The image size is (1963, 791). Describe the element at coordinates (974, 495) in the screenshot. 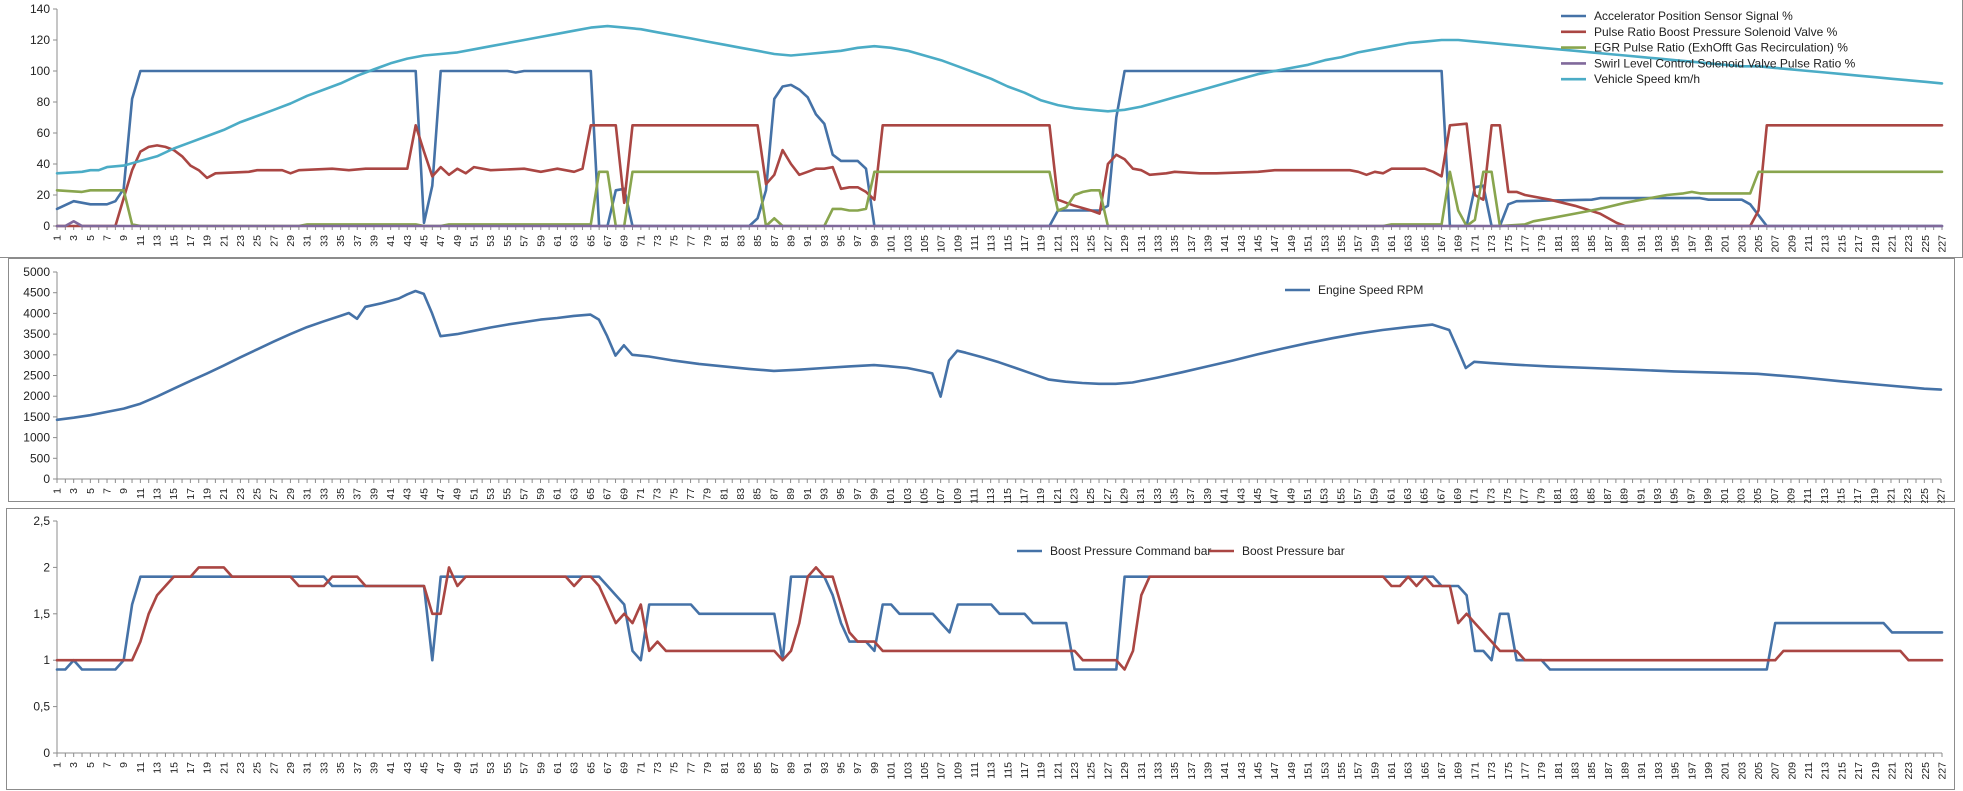

I see `rpm-x-tick-label: 111` at that location.